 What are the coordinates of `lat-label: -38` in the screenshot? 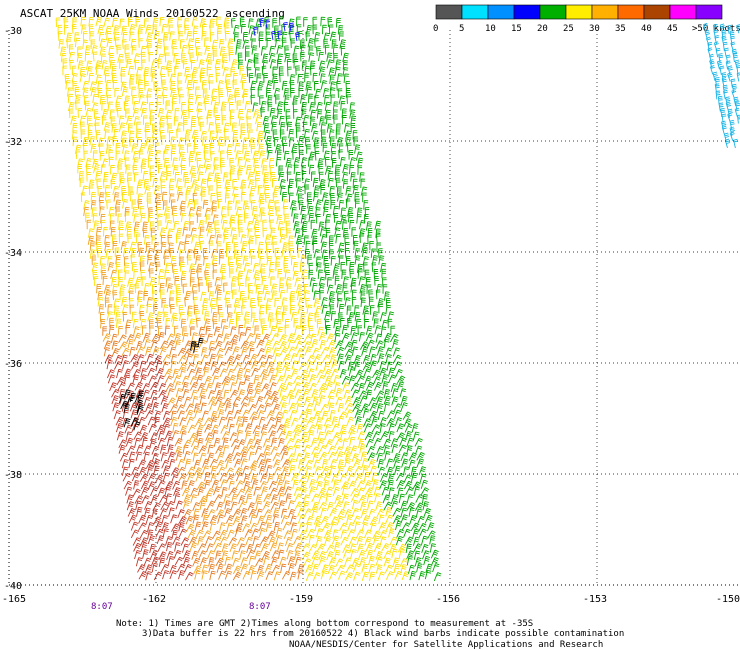 It's located at (13, 475).